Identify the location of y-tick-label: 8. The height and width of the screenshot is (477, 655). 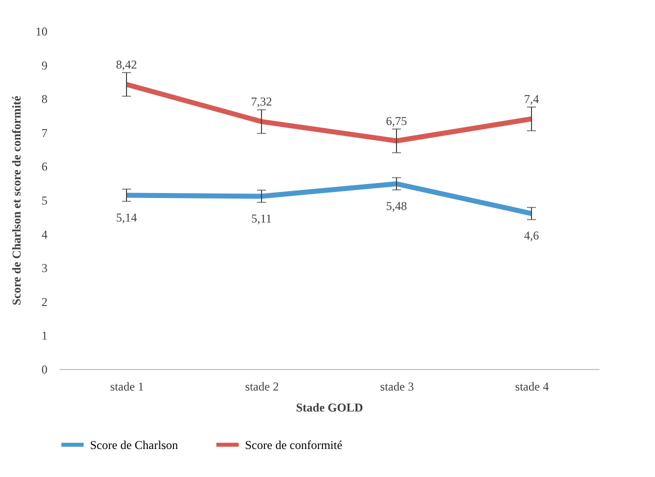
(45, 99).